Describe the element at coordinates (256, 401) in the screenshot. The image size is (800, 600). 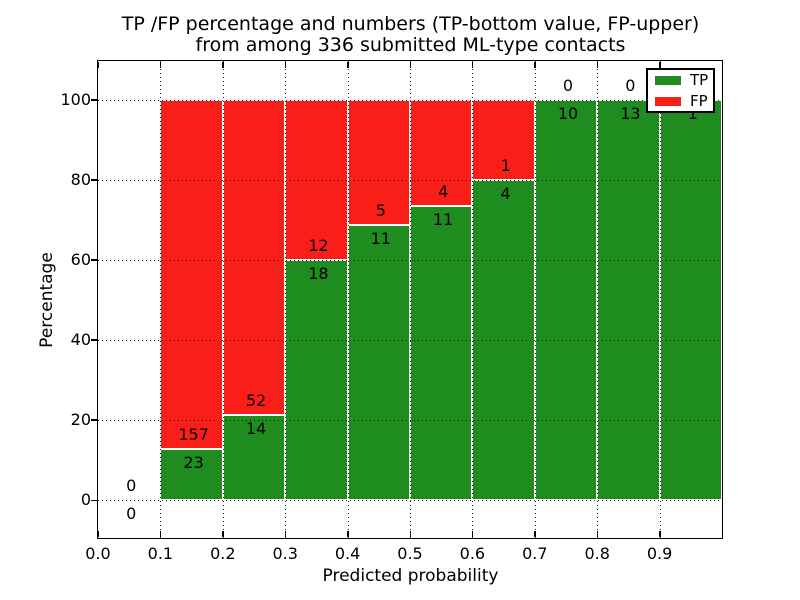
I see `fp-count-label: 52` at that location.